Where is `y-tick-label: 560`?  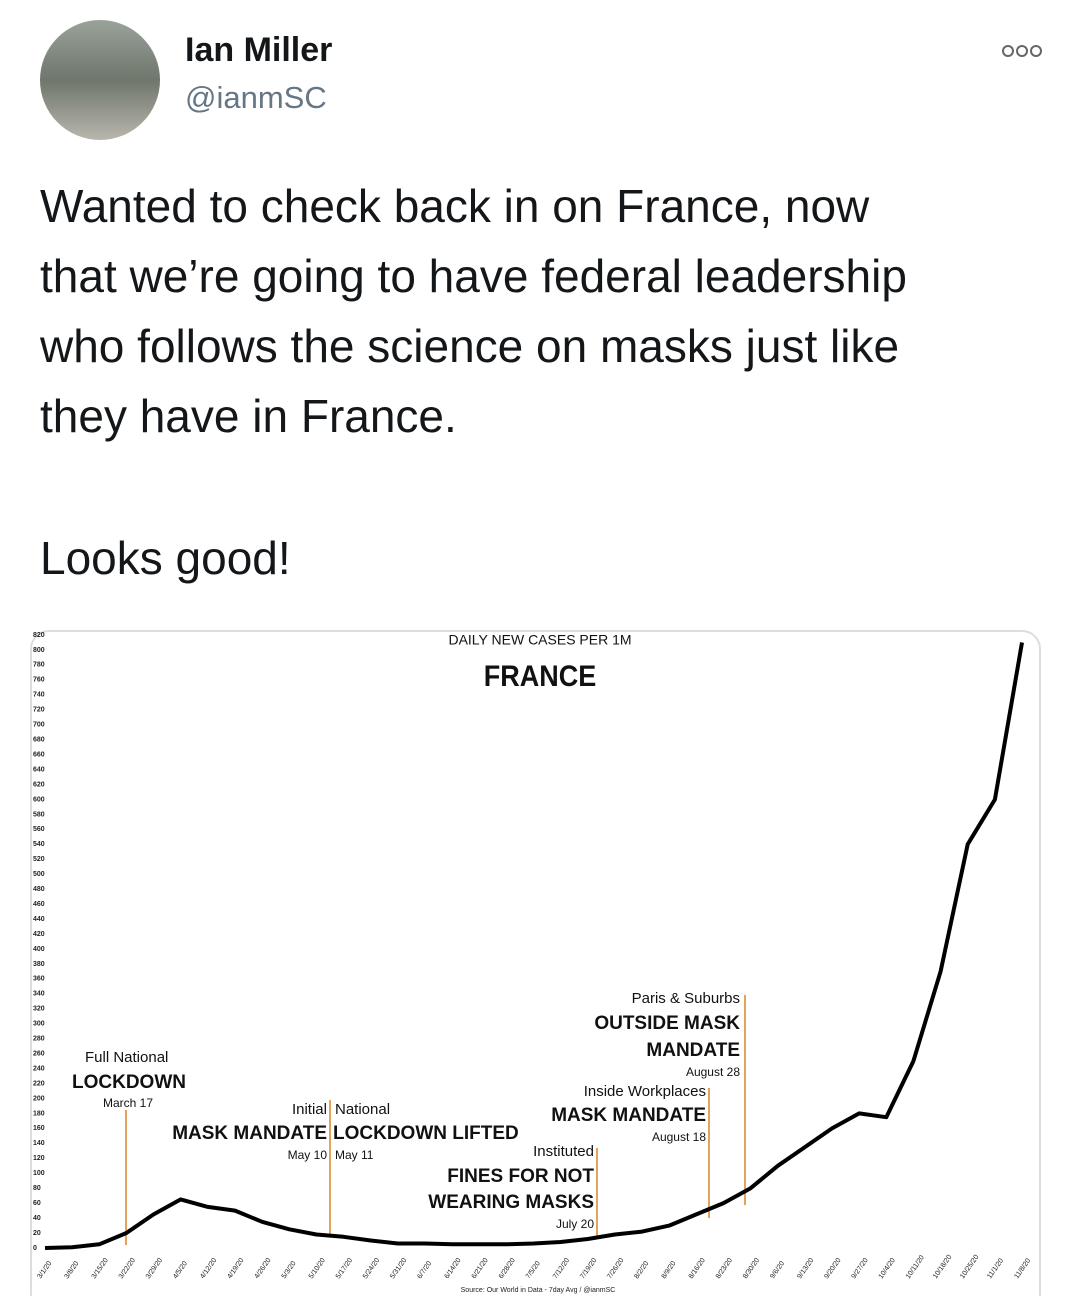
y-tick-label: 560 is located at coordinates (39, 829).